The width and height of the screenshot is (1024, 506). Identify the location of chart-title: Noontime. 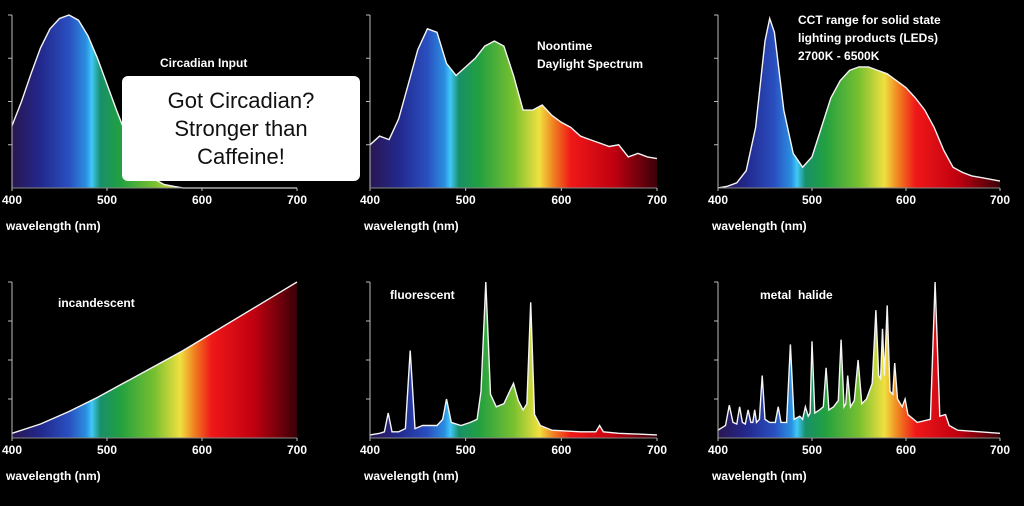
(565, 46).